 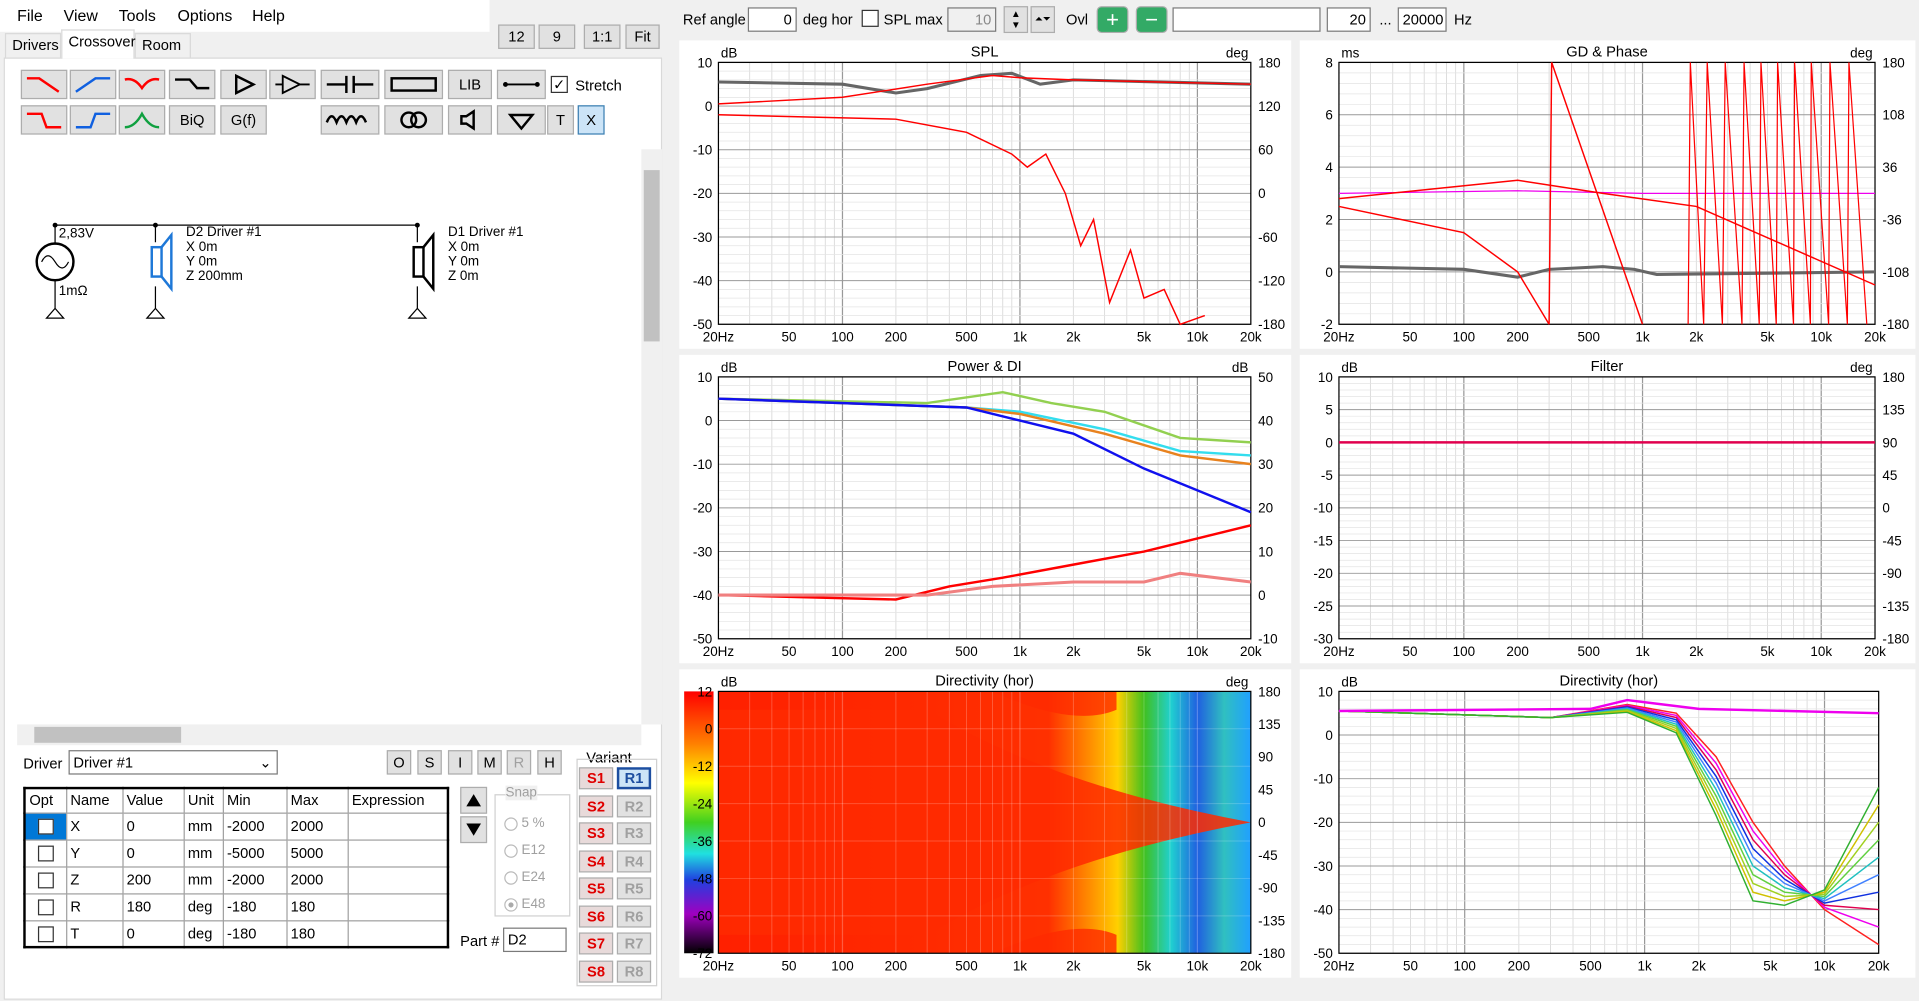 I want to click on y-tick-label: 10, so click(x=704, y=62).